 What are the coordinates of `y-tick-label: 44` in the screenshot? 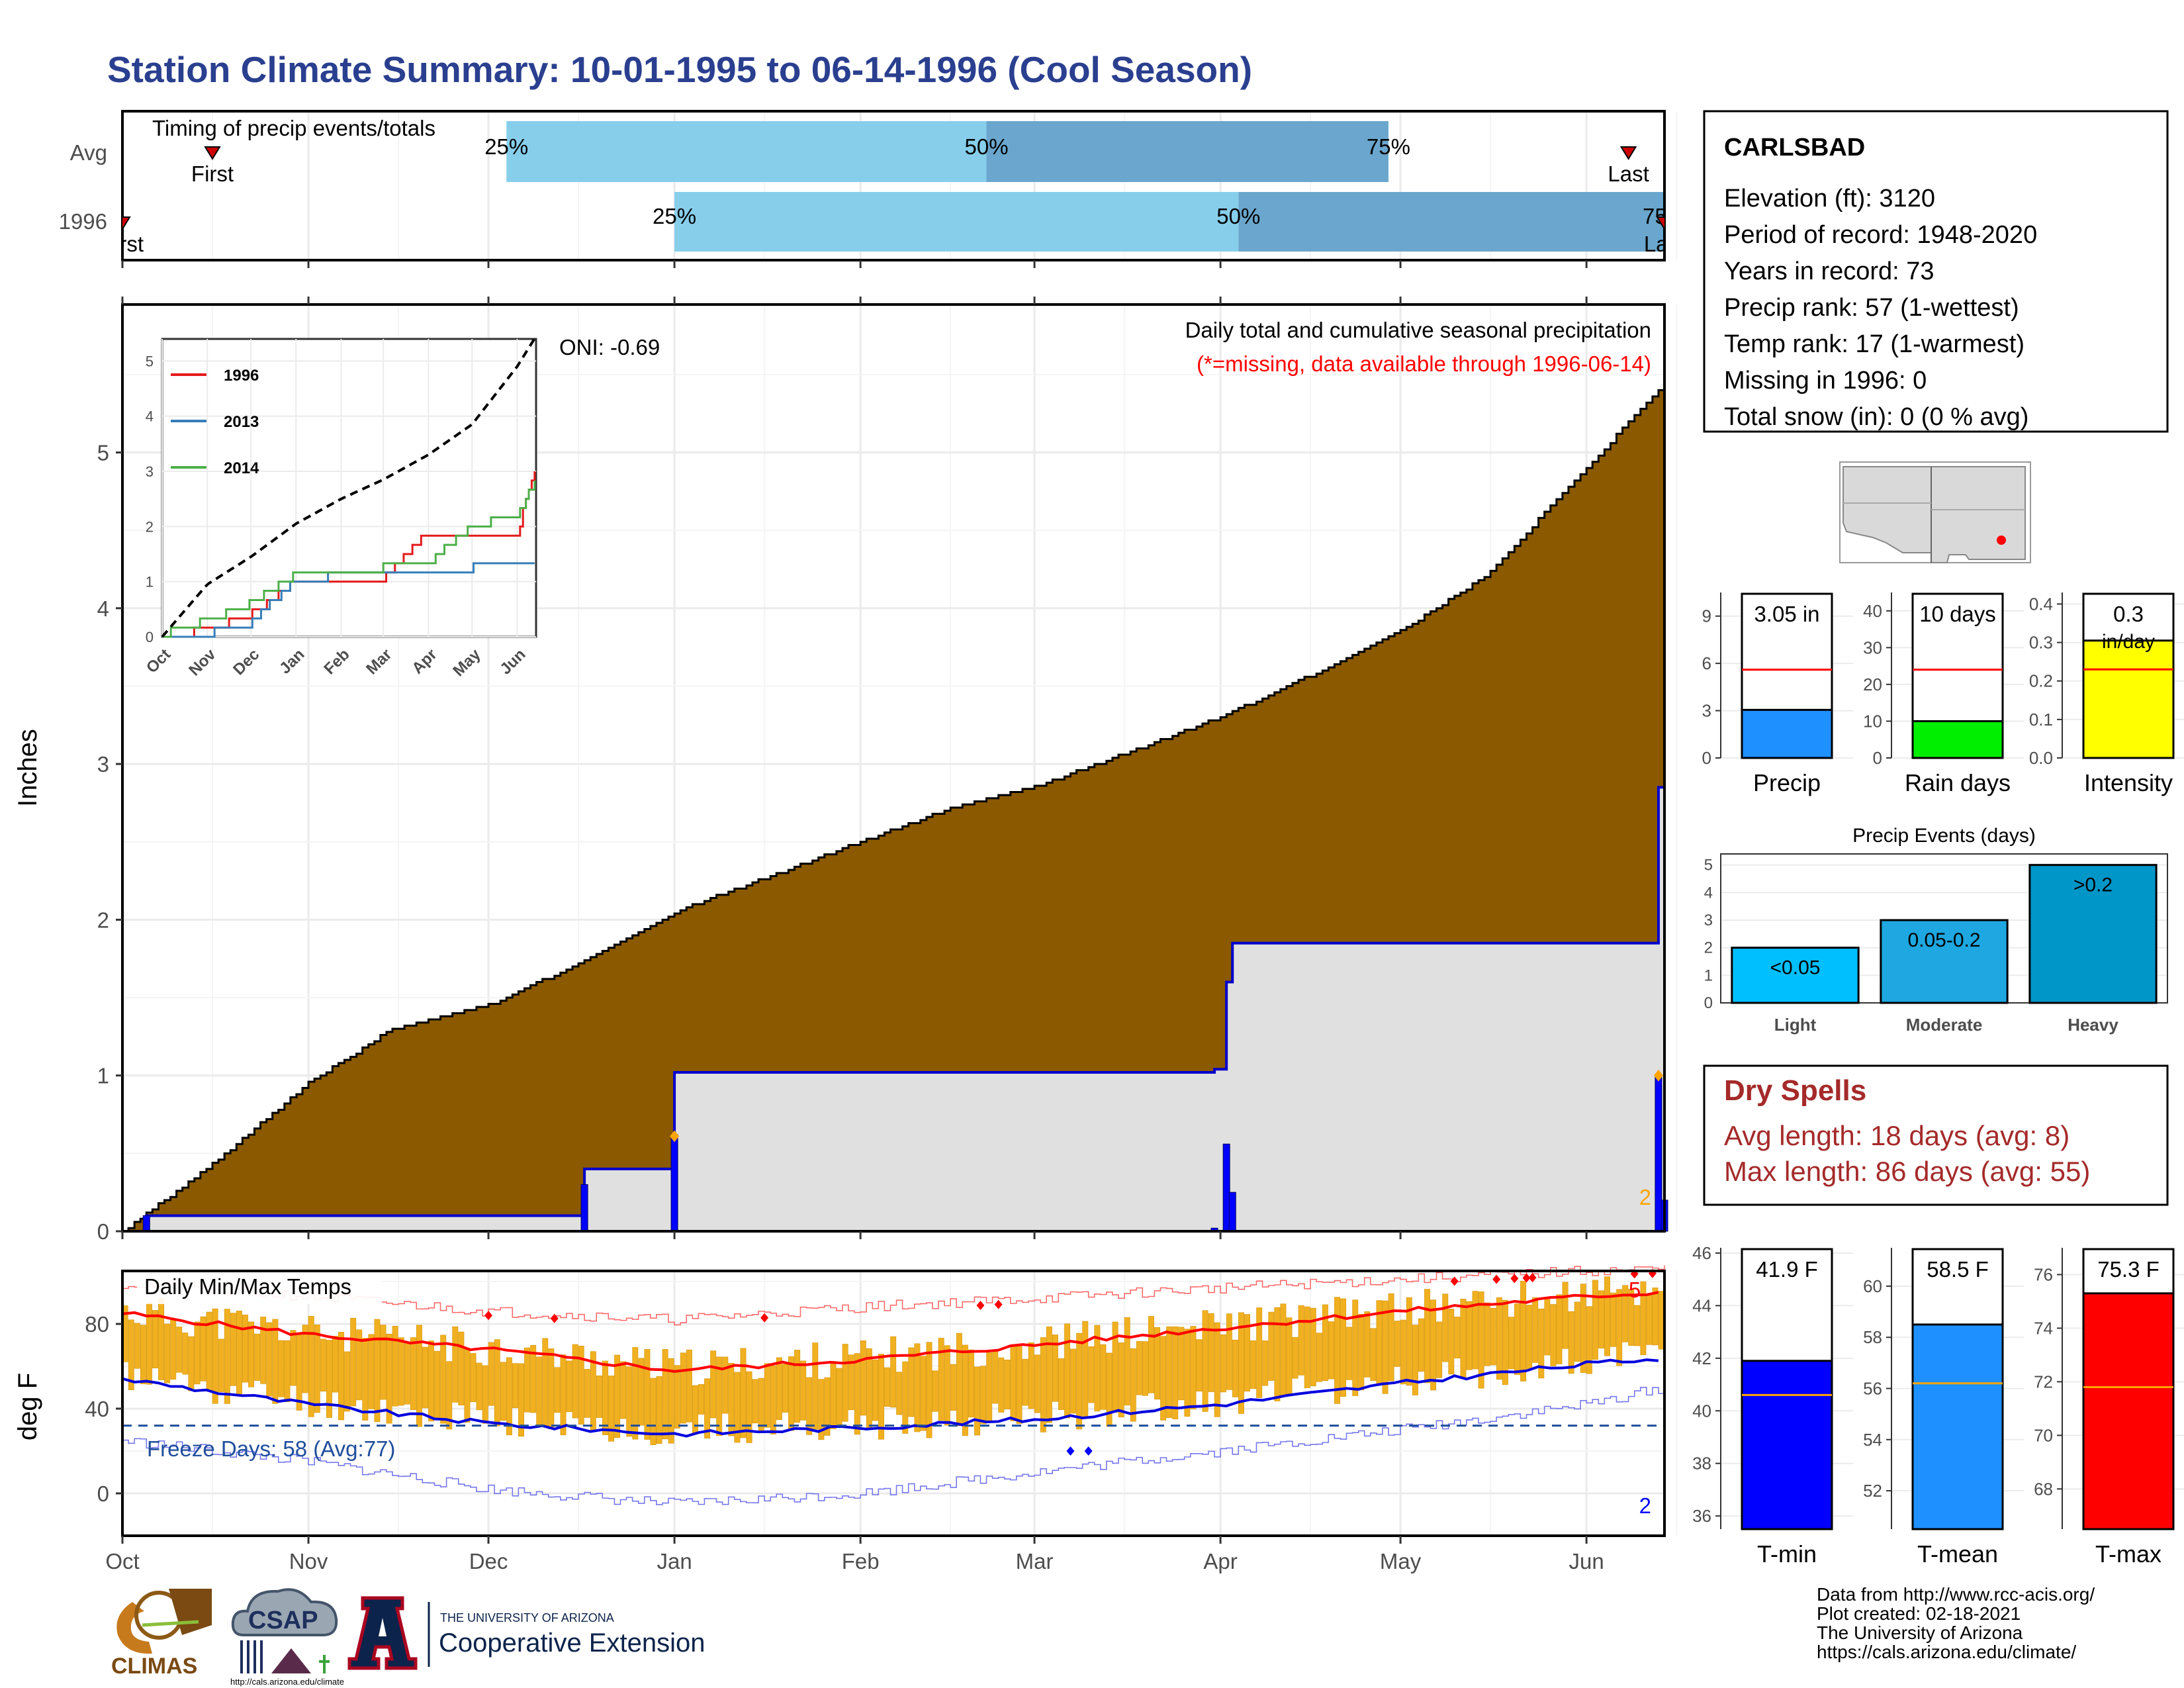 It's located at (1701, 1305).